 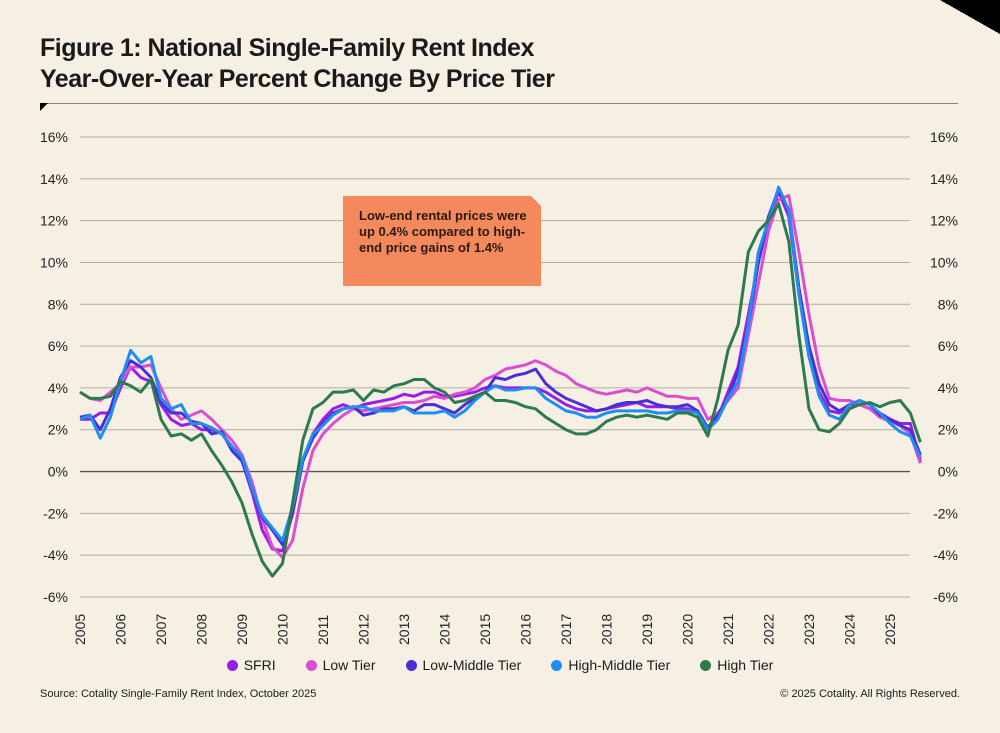 What do you see at coordinates (688, 629) in the screenshot?
I see `x-tick-label: 2020` at bounding box center [688, 629].